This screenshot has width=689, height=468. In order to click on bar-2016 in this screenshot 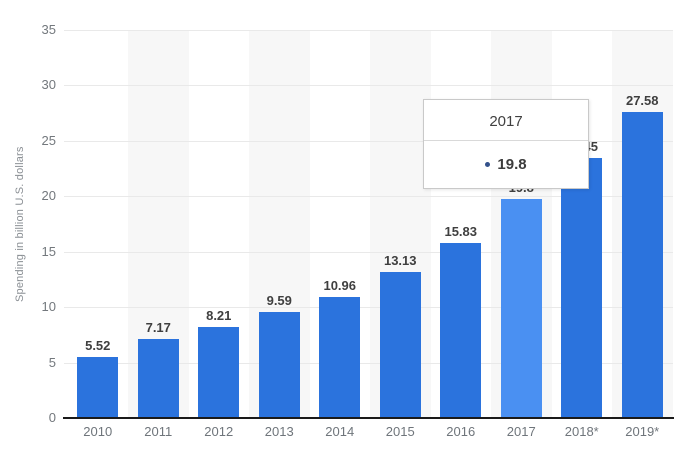, I will do `click(461, 330)`.